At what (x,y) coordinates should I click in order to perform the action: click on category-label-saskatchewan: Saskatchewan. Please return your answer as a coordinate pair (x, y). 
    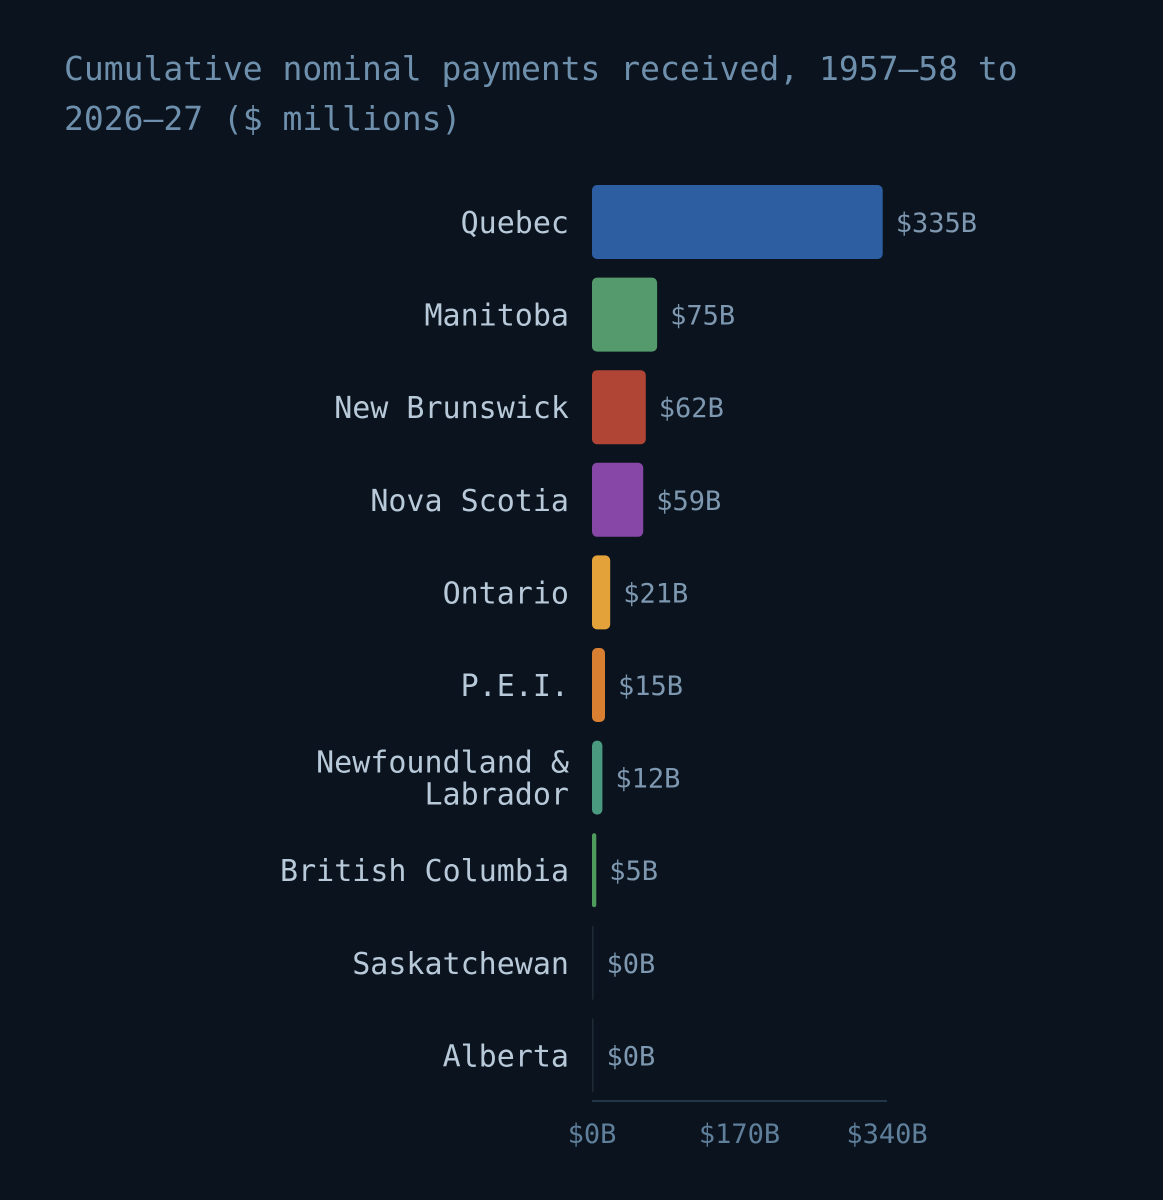
    Looking at the image, I should click on (460, 964).